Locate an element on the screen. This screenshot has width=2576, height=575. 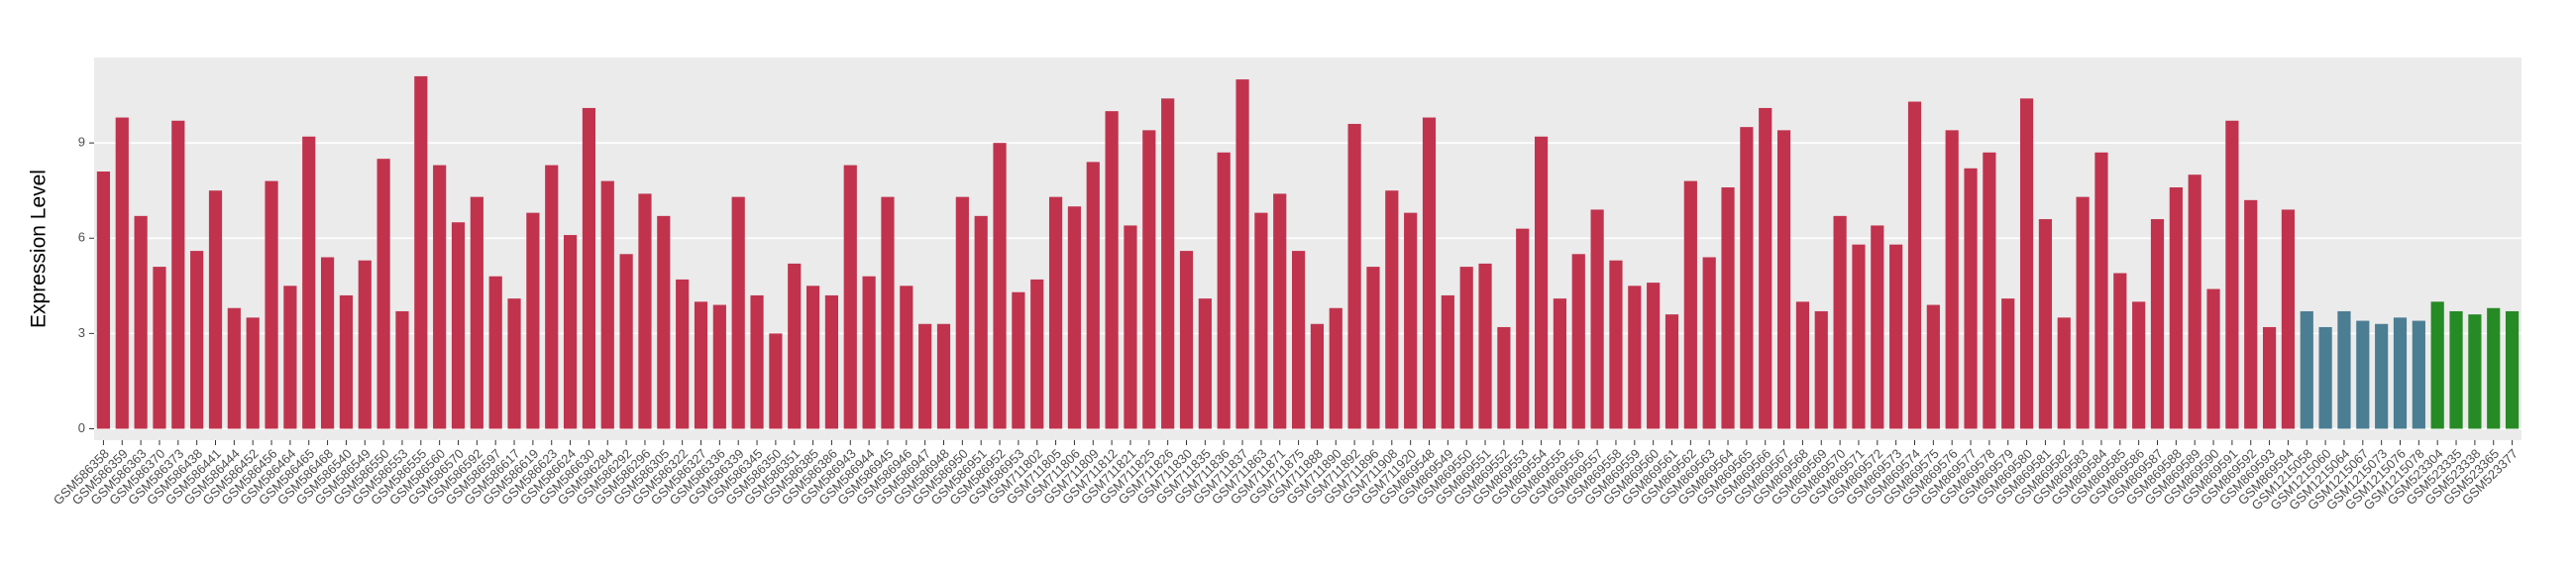
y-tick-label: 6 is located at coordinates (81, 237).